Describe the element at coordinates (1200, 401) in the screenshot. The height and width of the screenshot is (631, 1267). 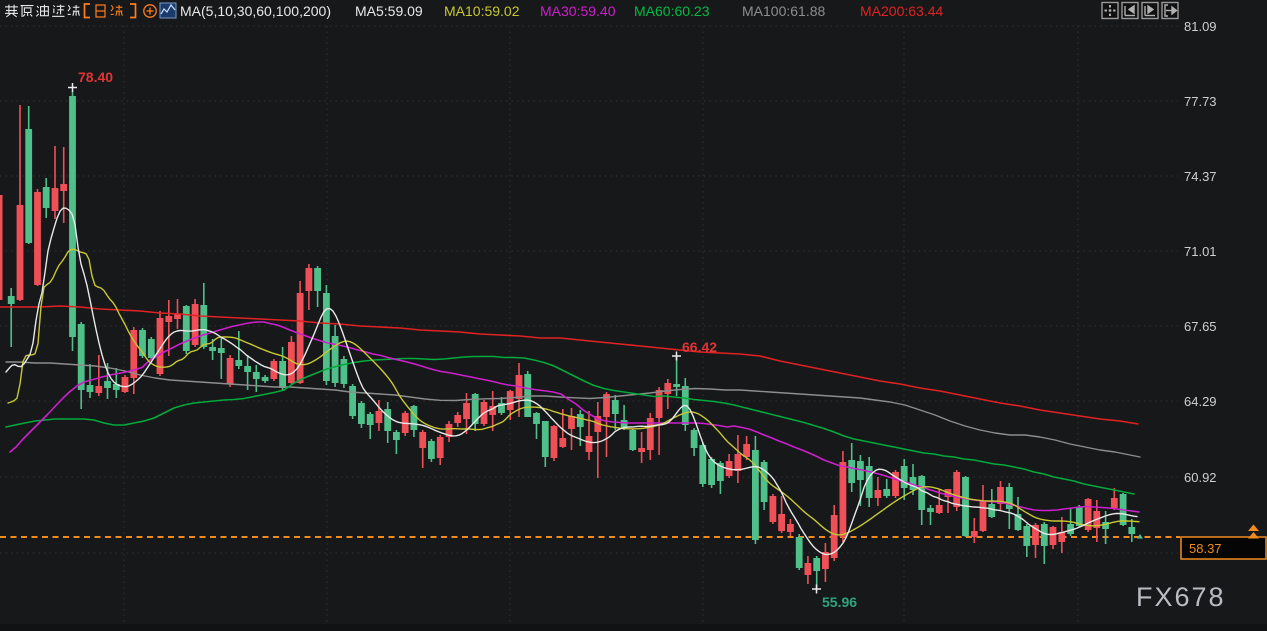
I see `svg-text: 64.29` at that location.